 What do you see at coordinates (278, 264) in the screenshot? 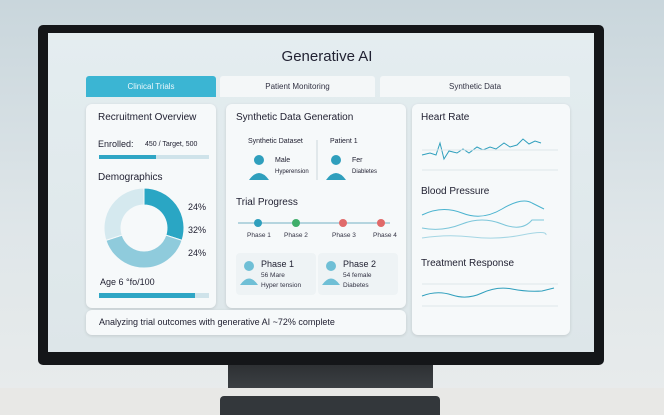
I see `card-title: Phase 1` at bounding box center [278, 264].